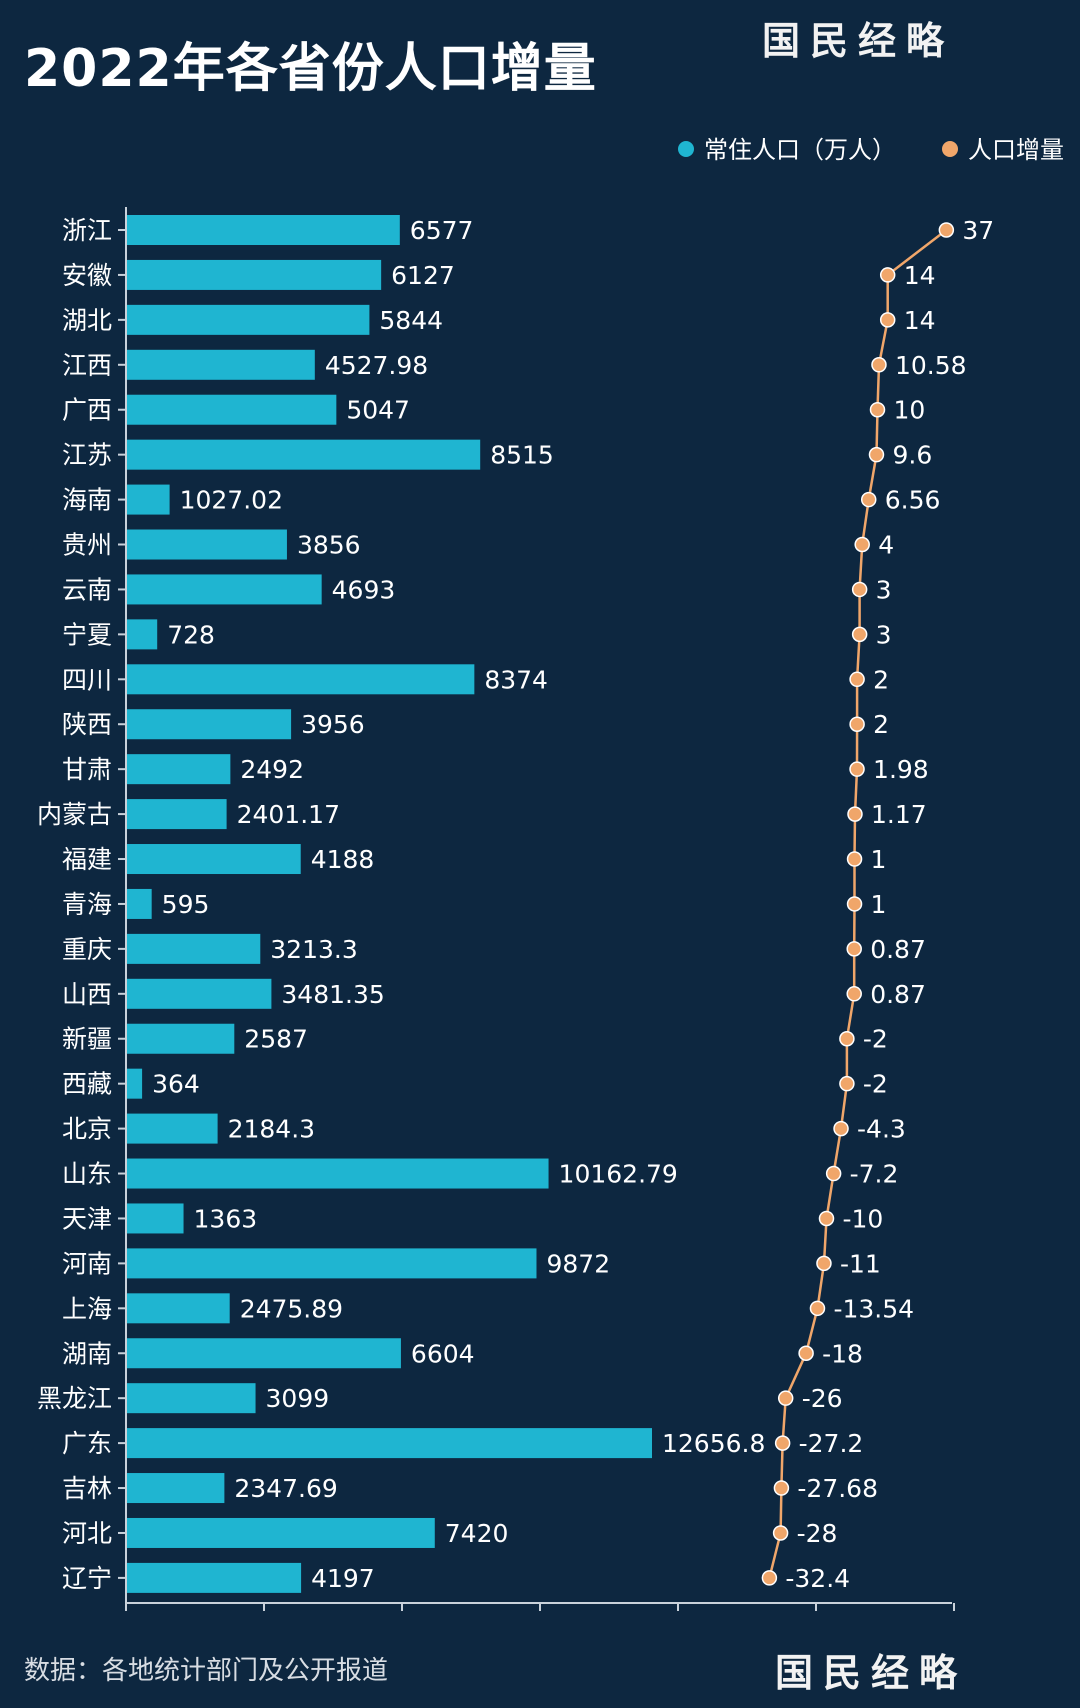  What do you see at coordinates (858, 40) in the screenshot?
I see `brand-logo-top: 国民经略` at bounding box center [858, 40].